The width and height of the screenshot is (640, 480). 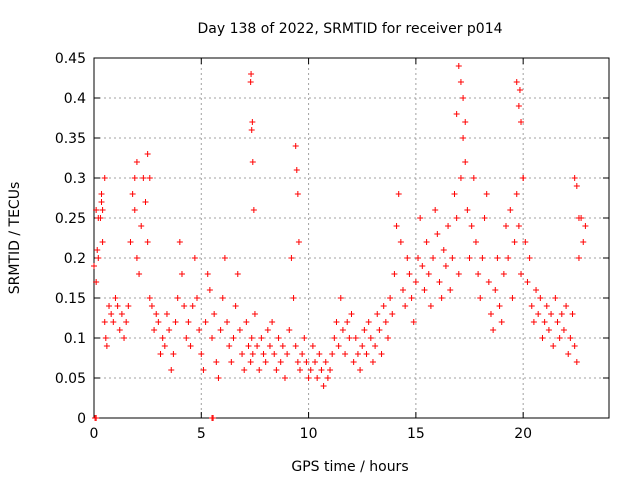 What do you see at coordinates (75, 259) in the screenshot?
I see `y-tick-label: 0.2` at bounding box center [75, 259].